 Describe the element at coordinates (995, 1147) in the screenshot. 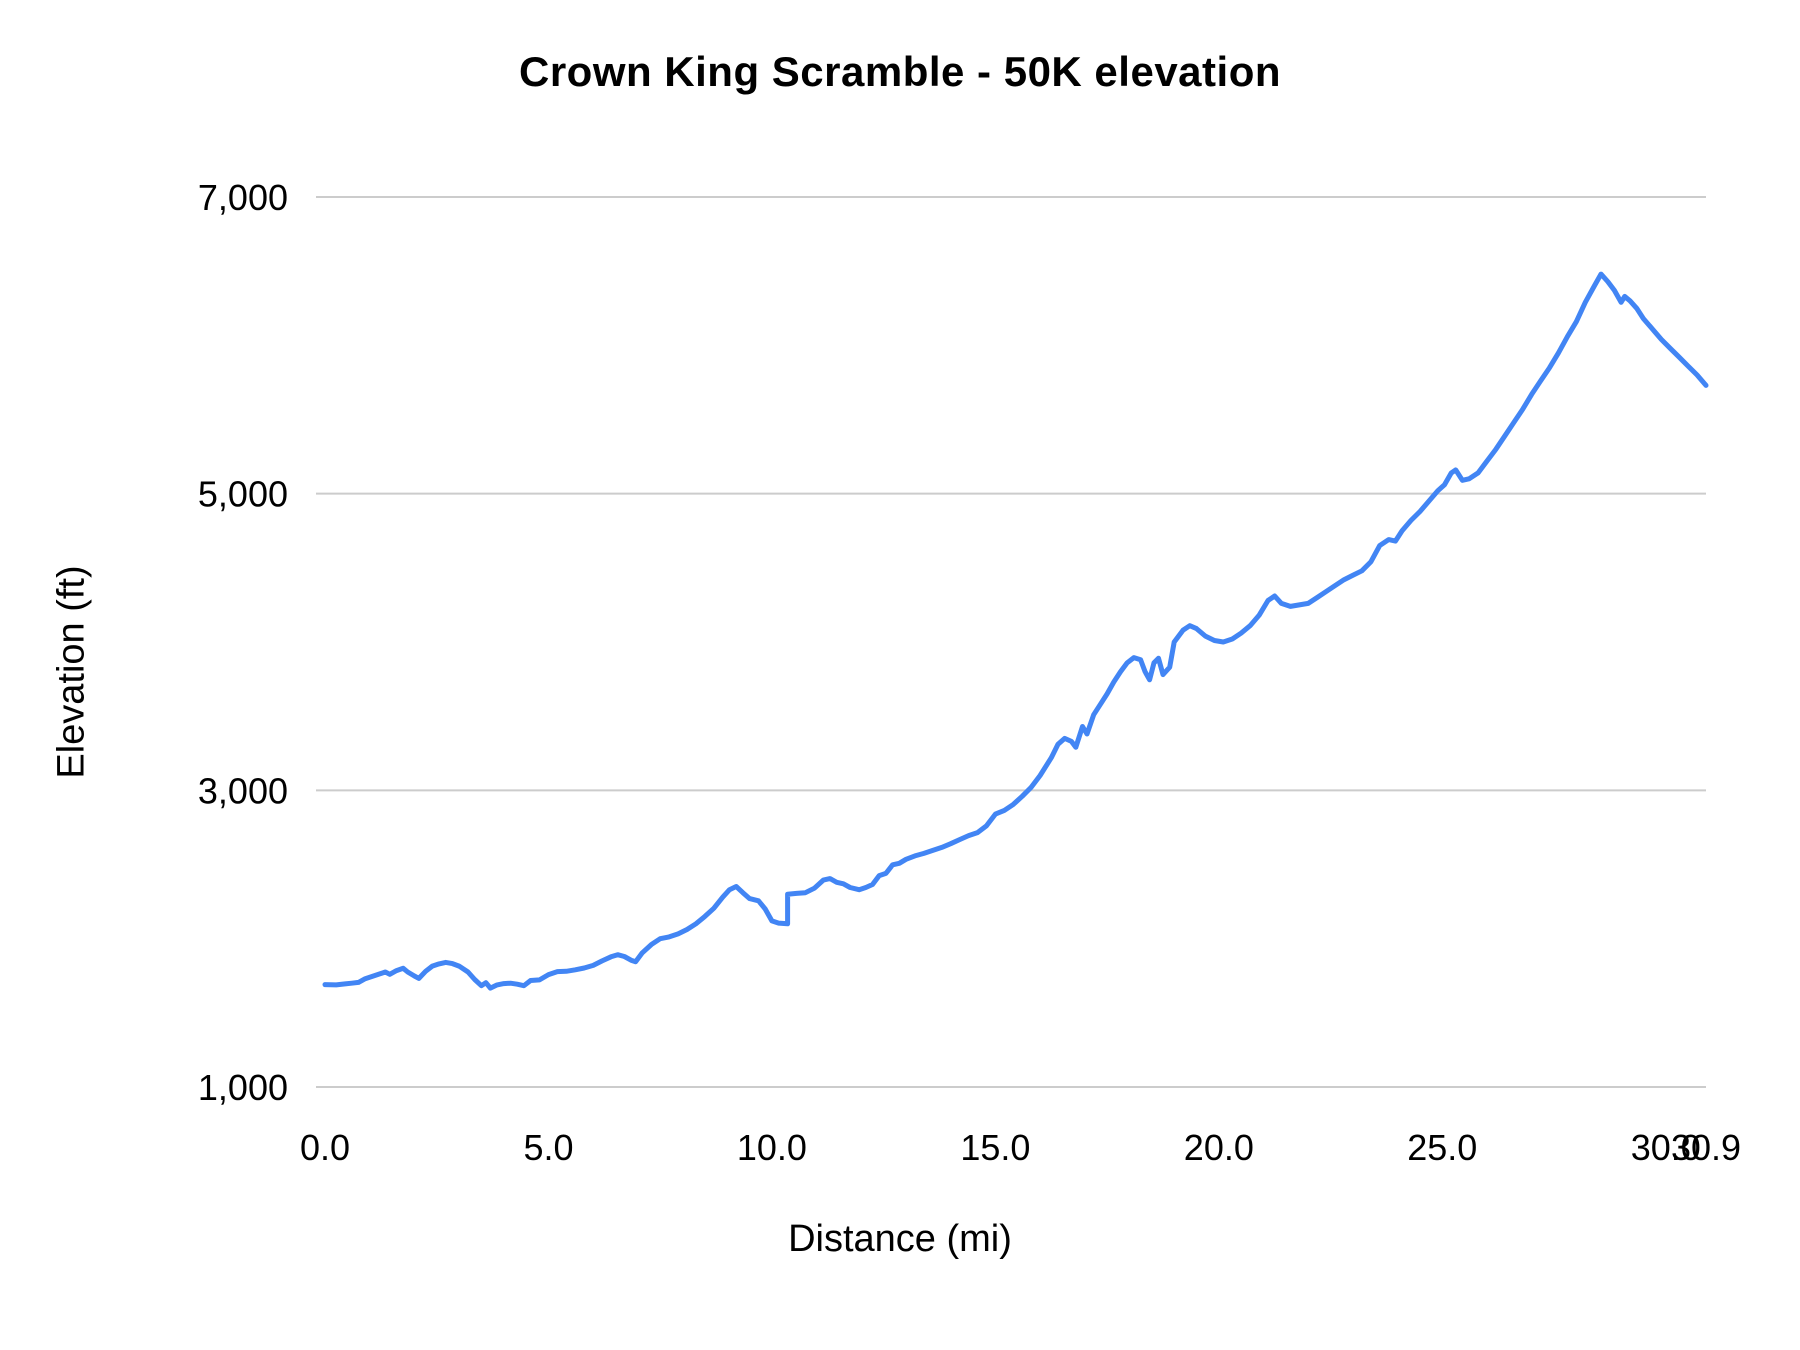

I see `x-tick-label: 15.0` at that location.